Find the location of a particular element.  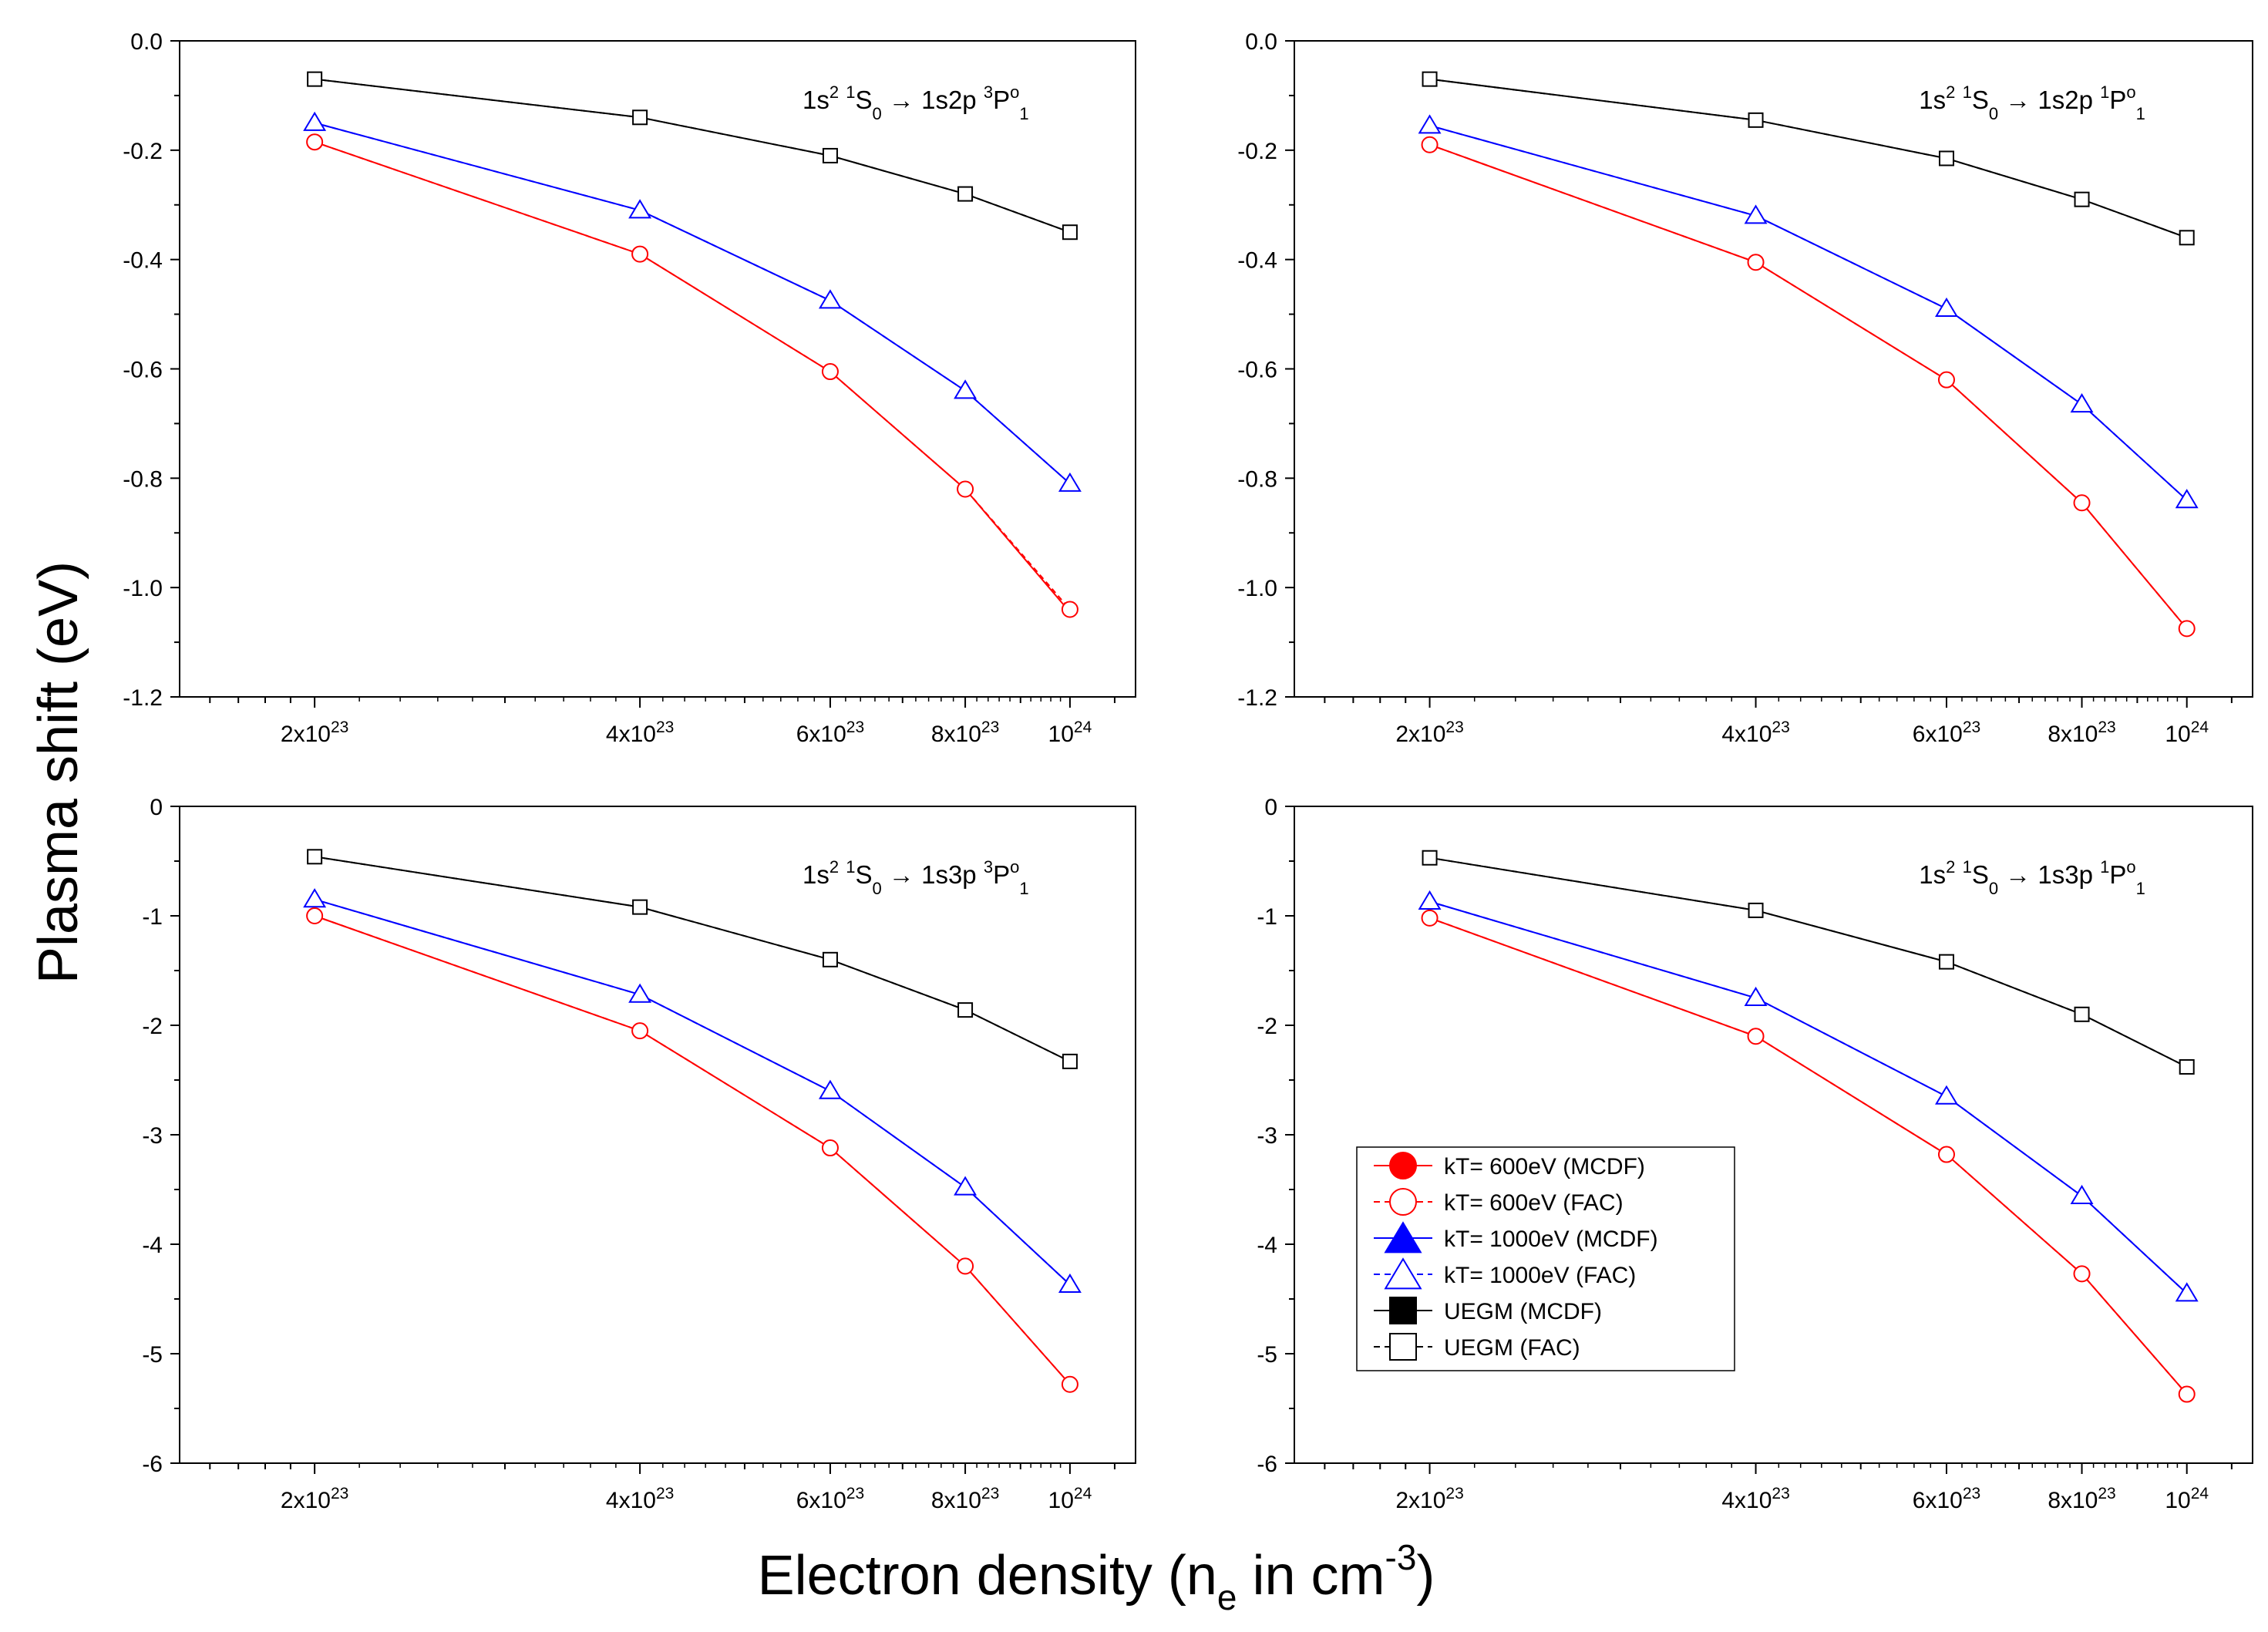

series-kt-600ev-mcdf is located at coordinates (692, 377).